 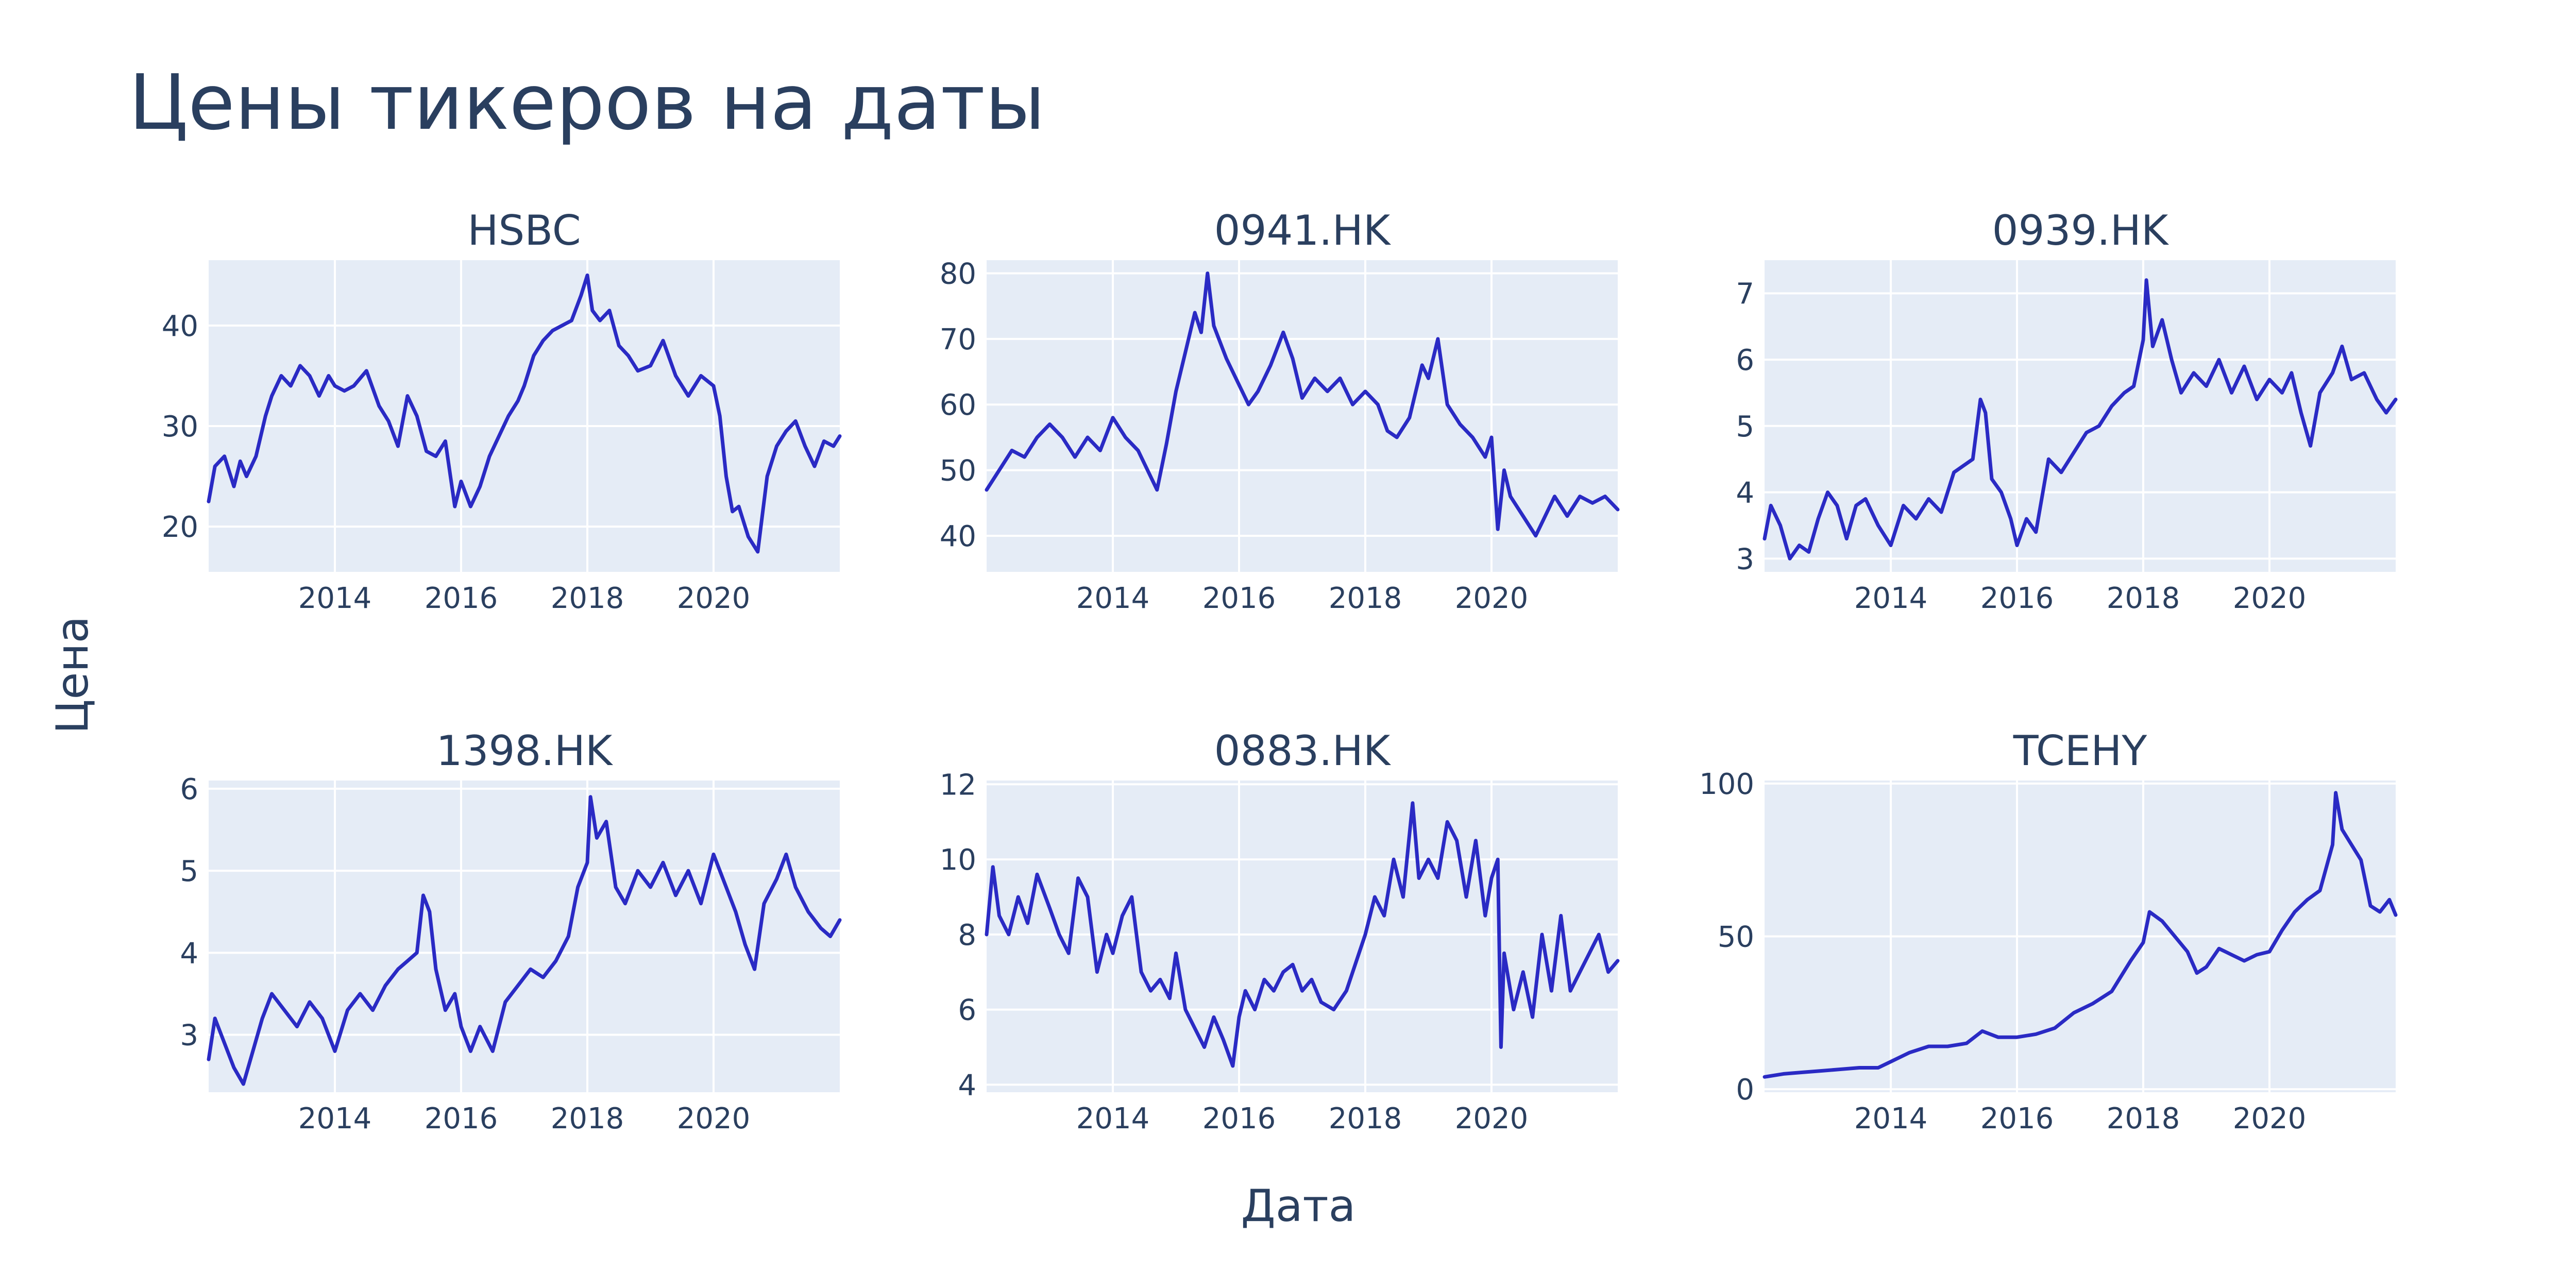 I want to click on y-tick-label: 100, so click(x=1726, y=785).